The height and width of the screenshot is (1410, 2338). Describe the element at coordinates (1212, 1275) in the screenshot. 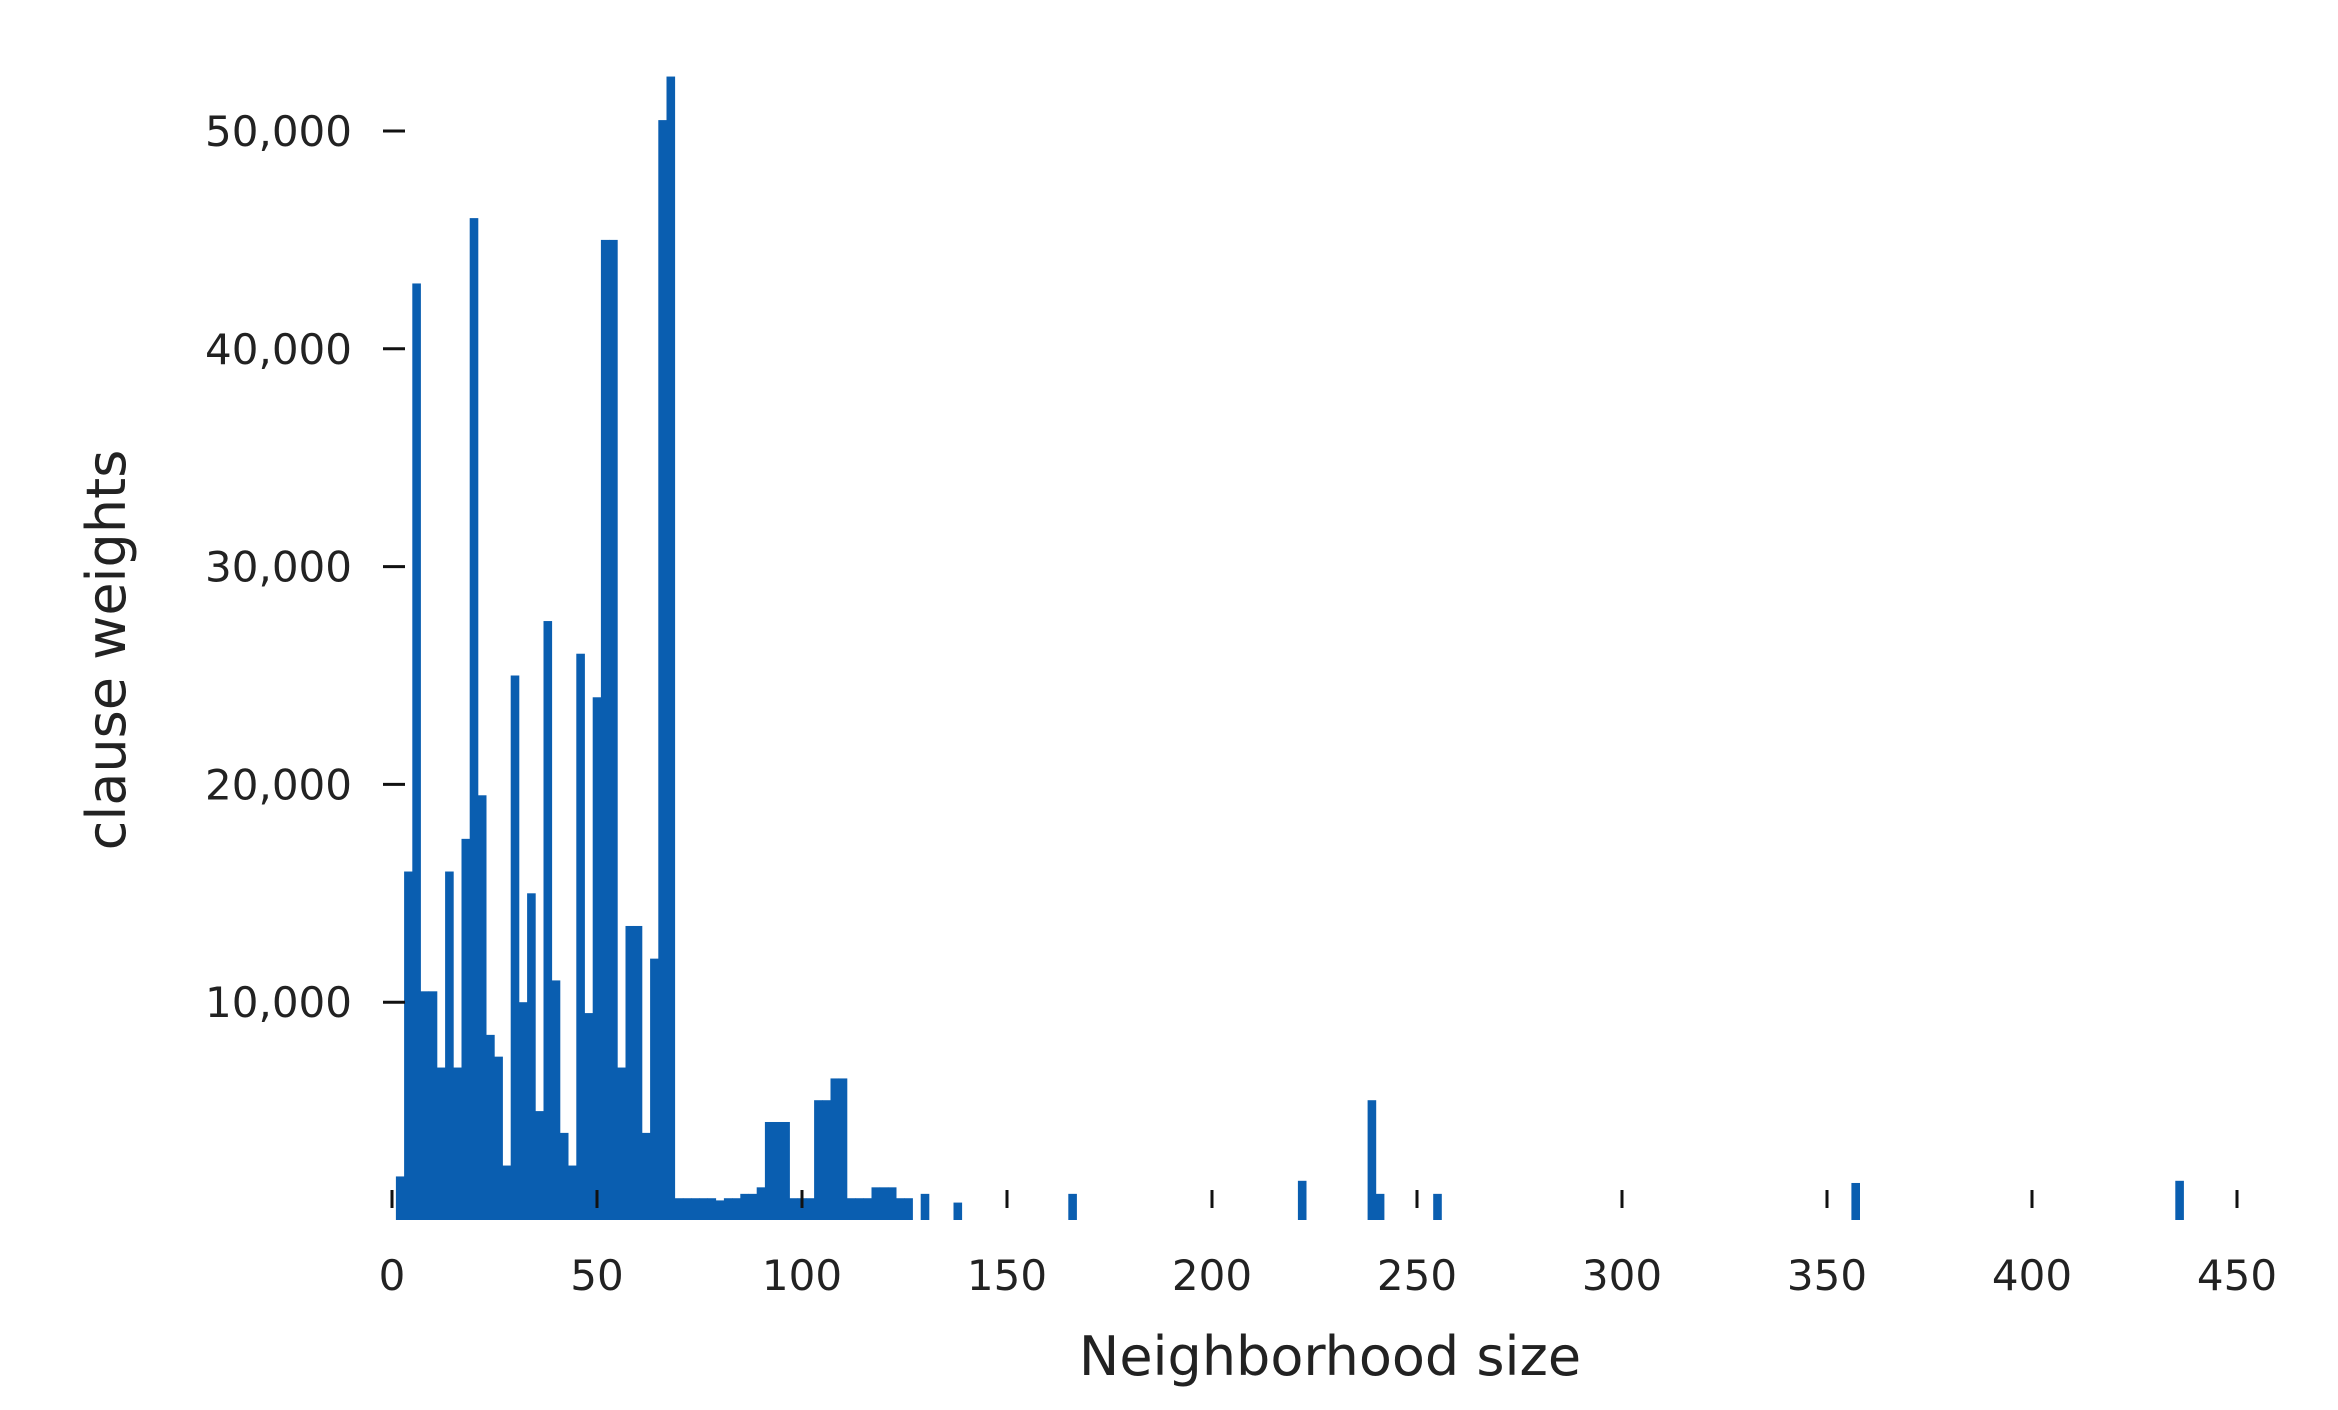

I see `x-tick-label: 200` at that location.